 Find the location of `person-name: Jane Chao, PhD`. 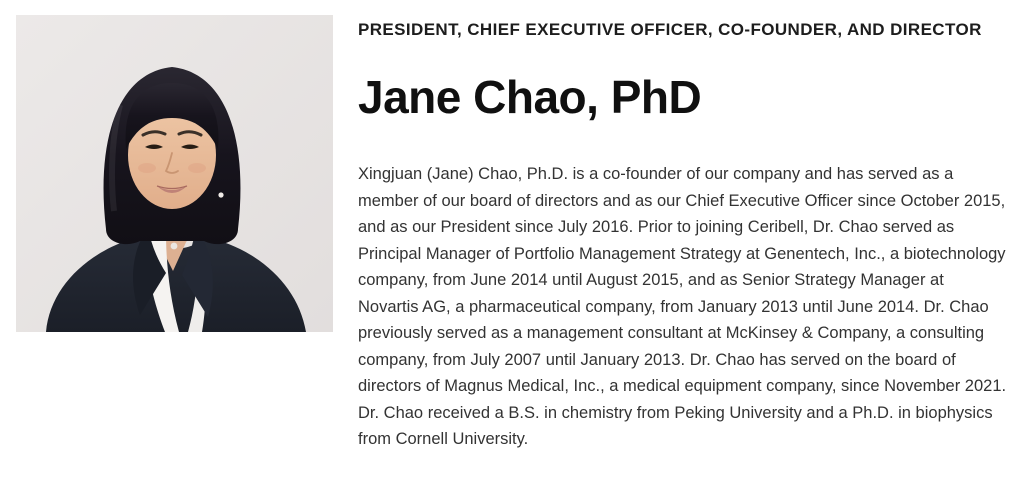

person-name: Jane Chao, PhD is located at coordinates (530, 96).